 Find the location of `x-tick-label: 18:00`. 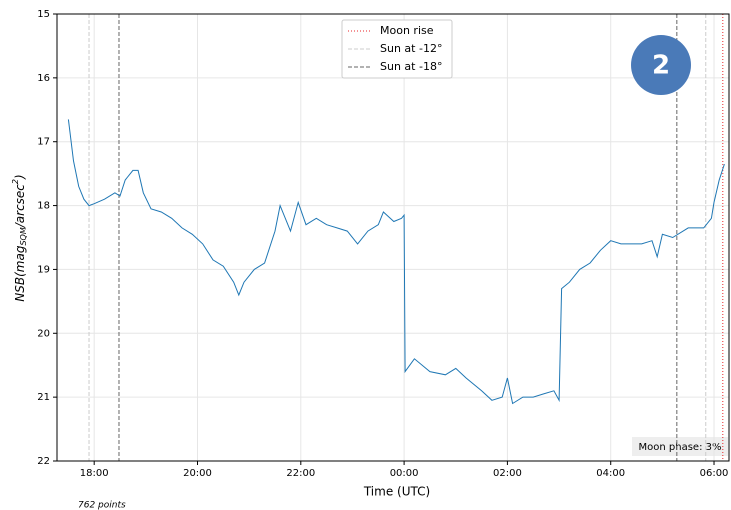

x-tick-label: 18:00 is located at coordinates (94, 473).